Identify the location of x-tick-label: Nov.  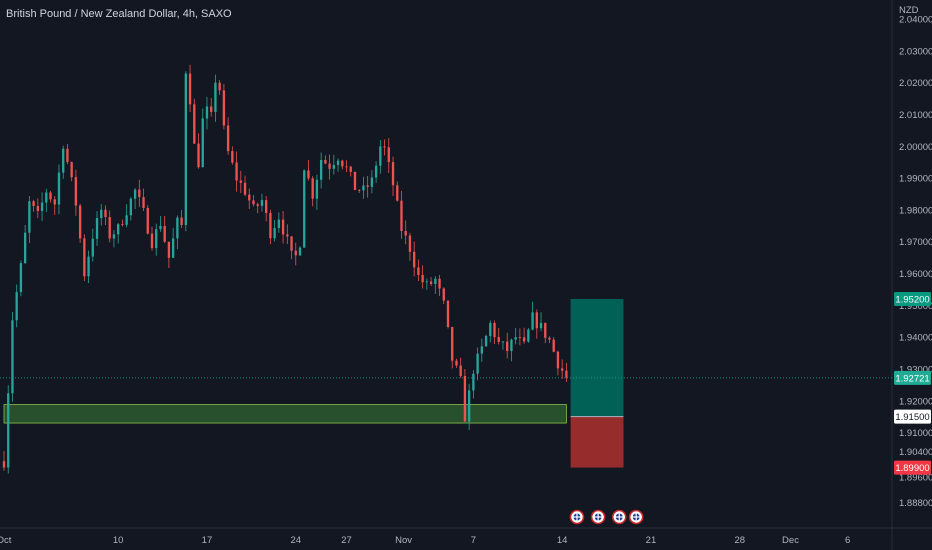
(403, 540).